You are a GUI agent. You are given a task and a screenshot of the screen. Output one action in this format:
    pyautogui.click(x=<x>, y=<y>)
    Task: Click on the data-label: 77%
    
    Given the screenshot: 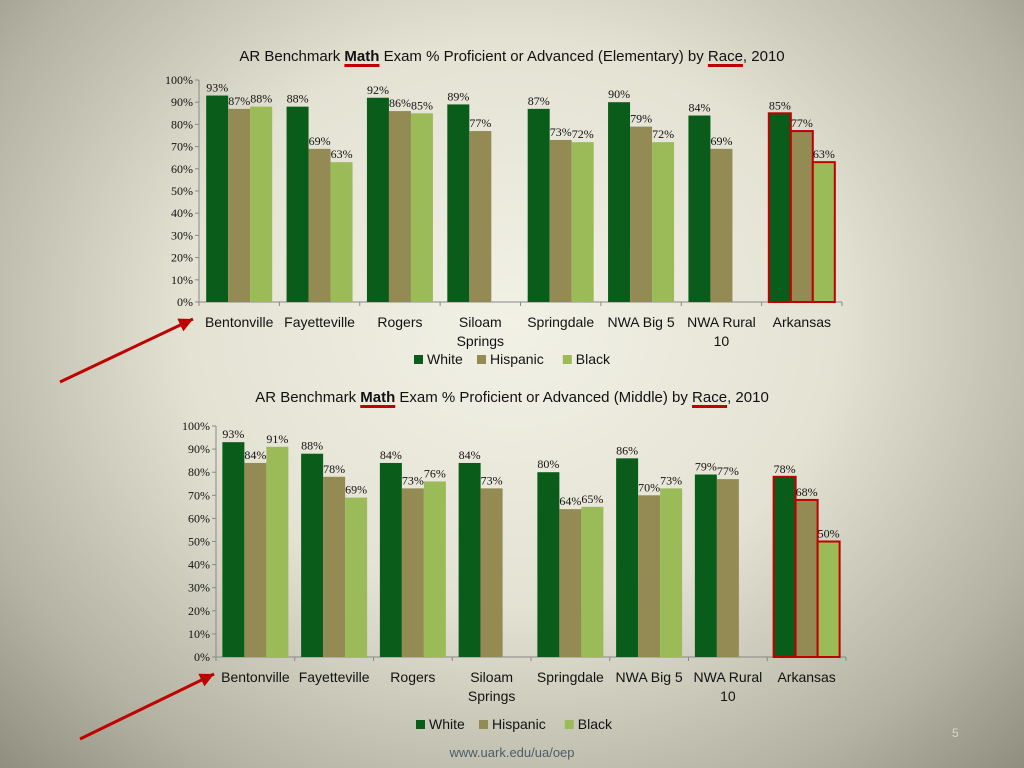 What is the action you would take?
    pyautogui.click(x=480, y=123)
    